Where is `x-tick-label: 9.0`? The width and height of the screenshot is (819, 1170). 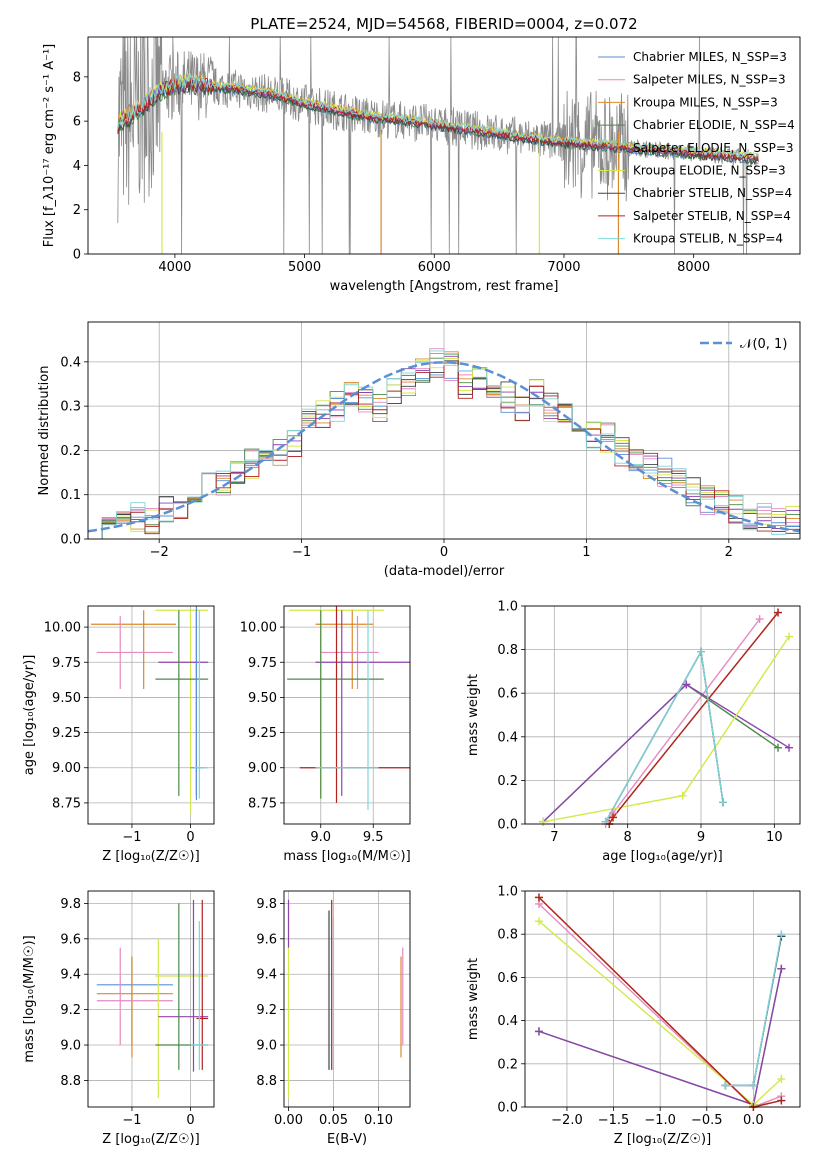
x-tick-label: 9.0 is located at coordinates (320, 837).